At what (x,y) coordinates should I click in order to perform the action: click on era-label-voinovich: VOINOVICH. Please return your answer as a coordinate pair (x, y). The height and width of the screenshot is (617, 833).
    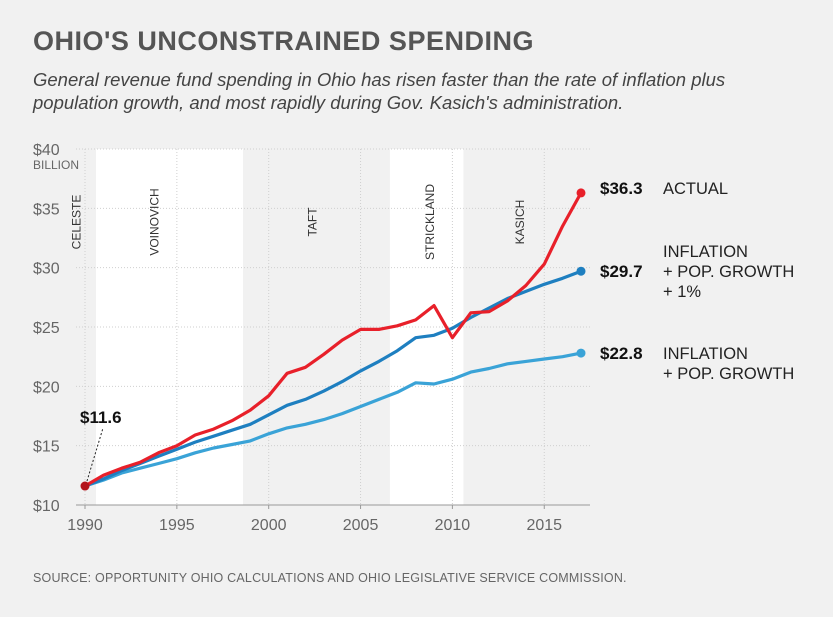
    Looking at the image, I should click on (154, 221).